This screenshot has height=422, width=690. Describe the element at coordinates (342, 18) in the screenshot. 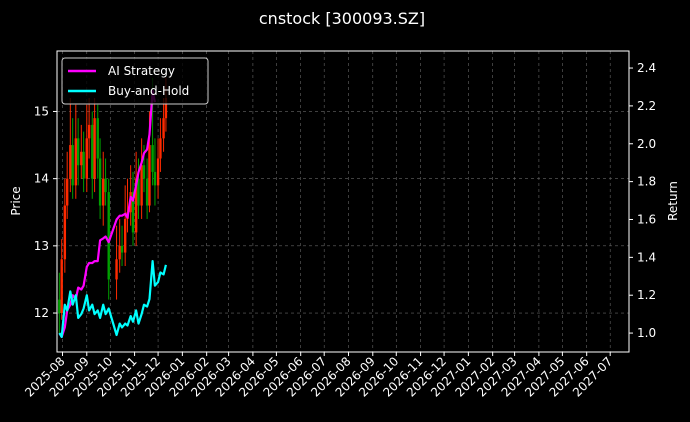

I see `chart-title: cnstock [300093.SZ]` at that location.